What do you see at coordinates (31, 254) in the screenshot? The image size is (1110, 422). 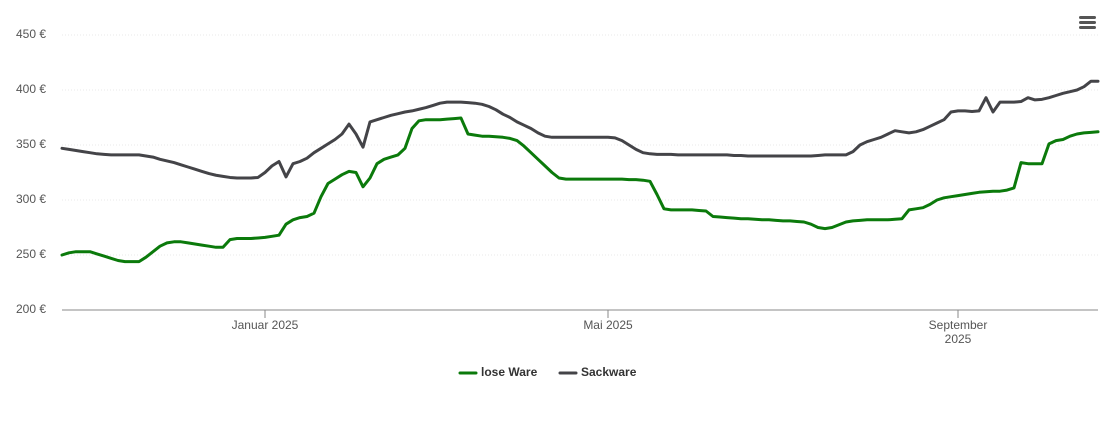 I see `y-tick-label: 250 €` at bounding box center [31, 254].